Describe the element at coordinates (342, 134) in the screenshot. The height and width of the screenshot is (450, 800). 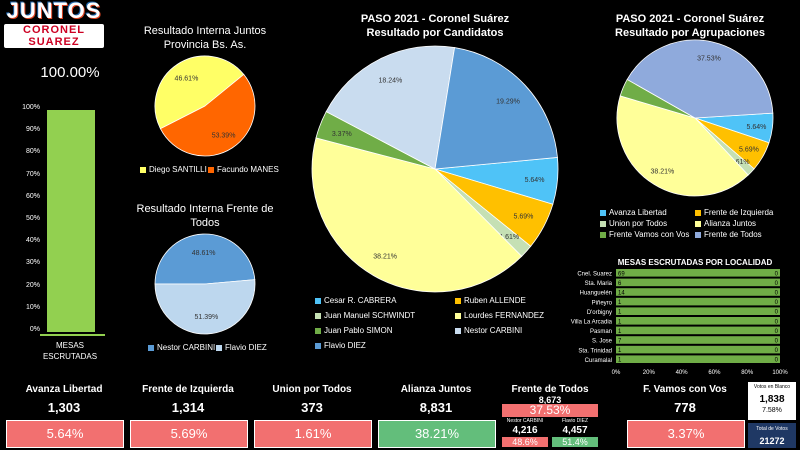
I see `pie-value-label: 3.37%` at that location.